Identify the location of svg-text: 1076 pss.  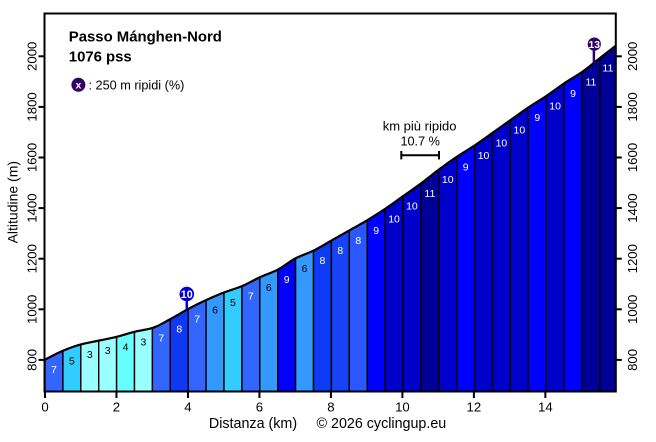
(100, 57).